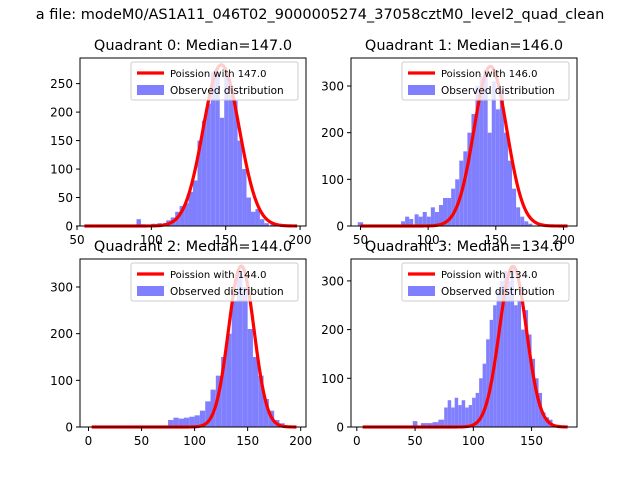  I want to click on x-tick-label: 150, so click(247, 441).